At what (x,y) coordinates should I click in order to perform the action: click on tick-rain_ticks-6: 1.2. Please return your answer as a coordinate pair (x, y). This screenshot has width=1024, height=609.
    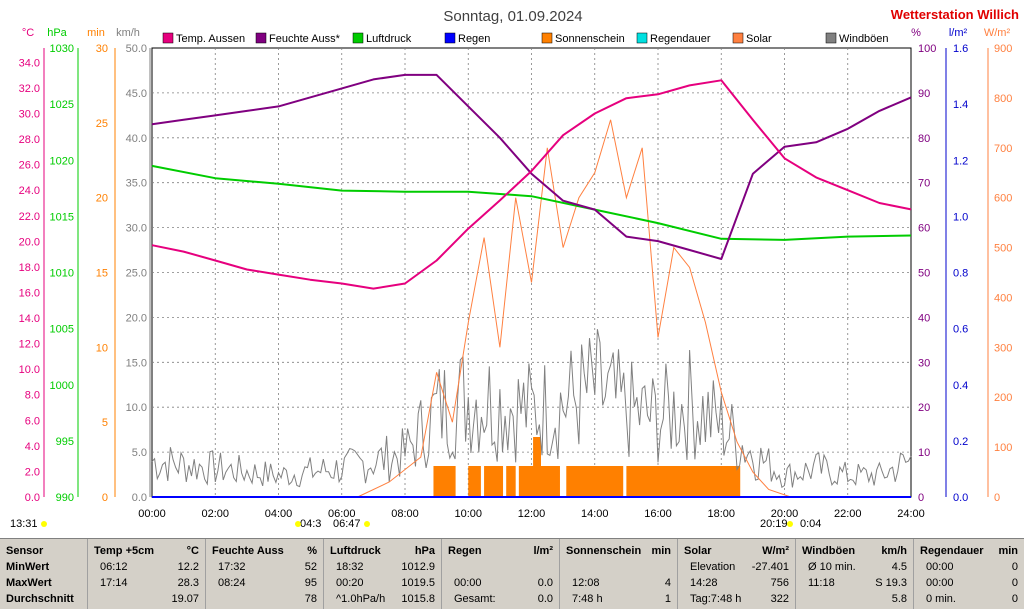
    Looking at the image, I should click on (960, 161).